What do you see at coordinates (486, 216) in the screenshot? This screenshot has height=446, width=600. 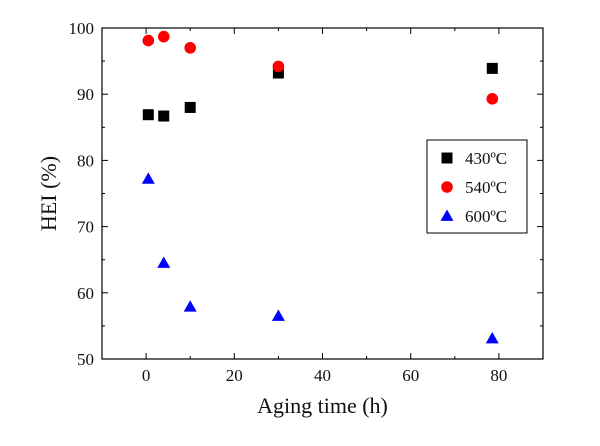 I see `legend-label: 600ºC` at bounding box center [486, 216].